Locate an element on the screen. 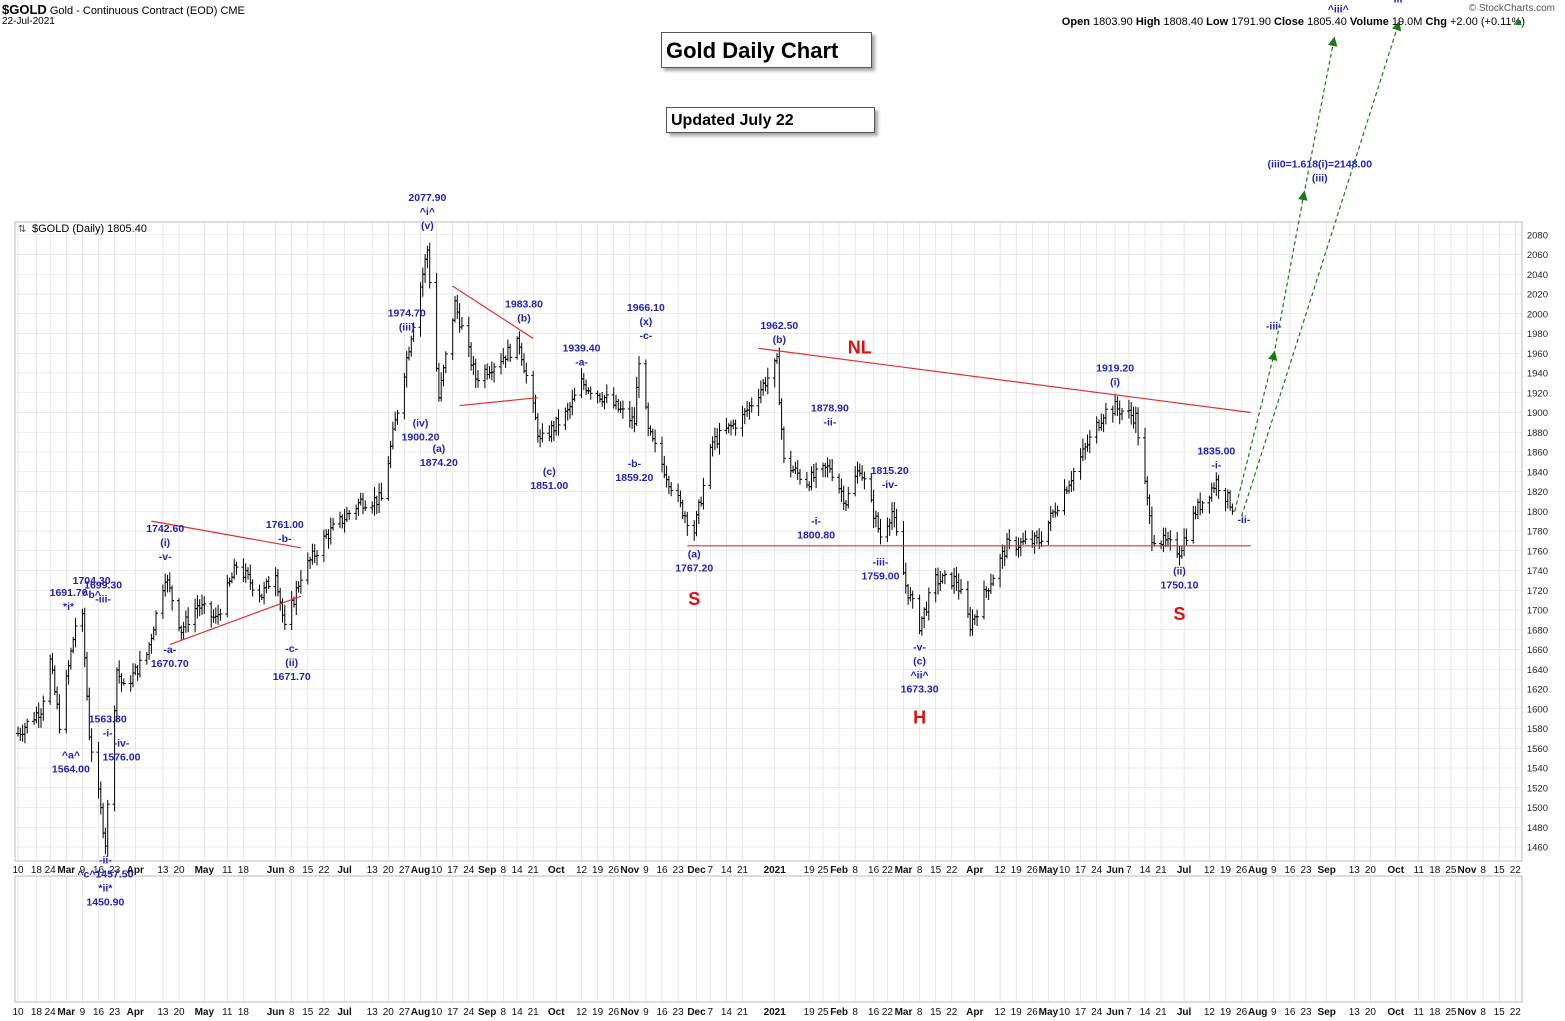  date-tick-label: 10 is located at coordinates (18, 870).